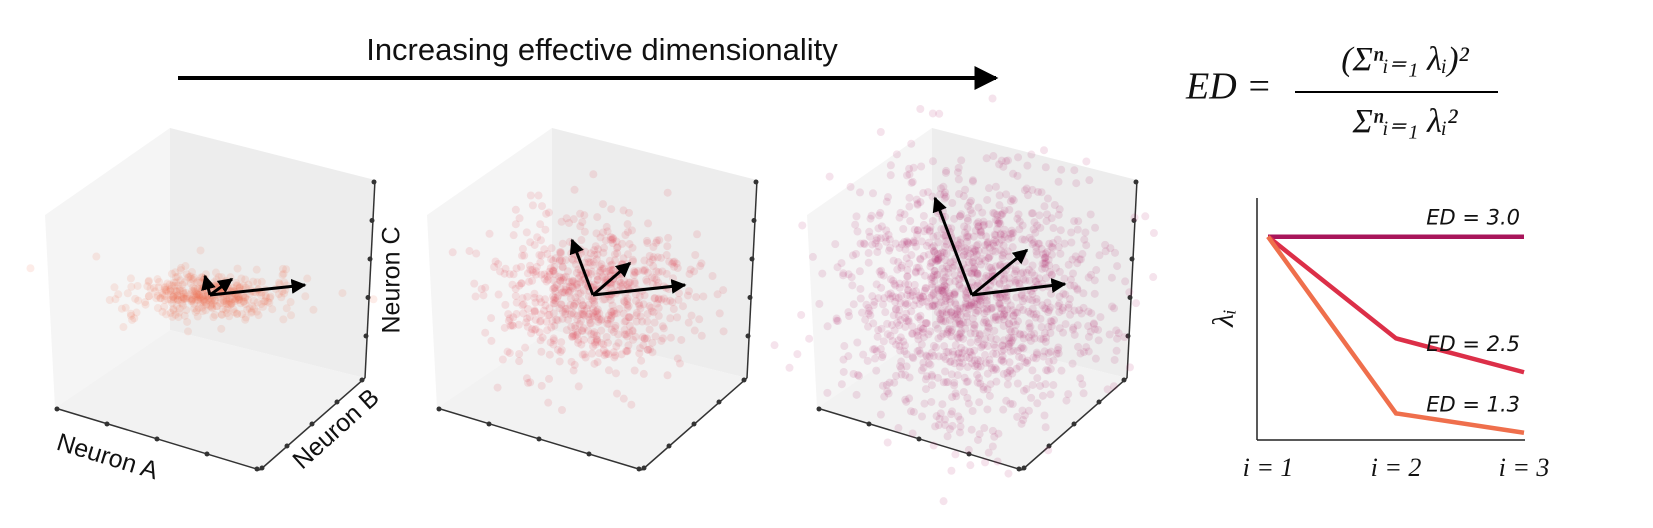 This screenshot has width=1653, height=528. Describe the element at coordinates (1228, 87) in the screenshot. I see `formula-lhs: ED =` at that location.